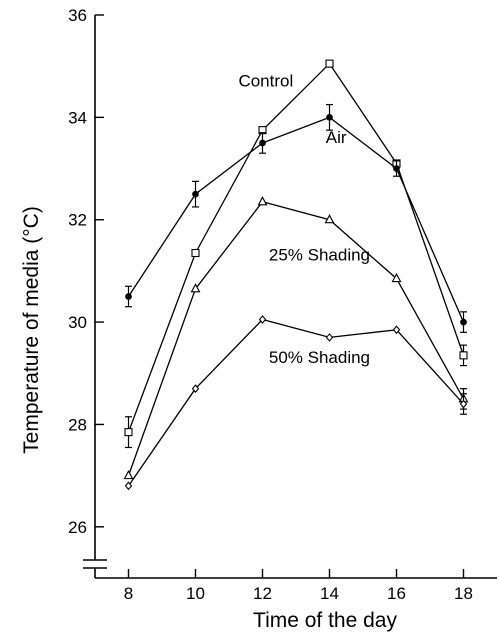 The width and height of the screenshot is (499, 637). I want to click on x-tick-label: 18, so click(463, 593).